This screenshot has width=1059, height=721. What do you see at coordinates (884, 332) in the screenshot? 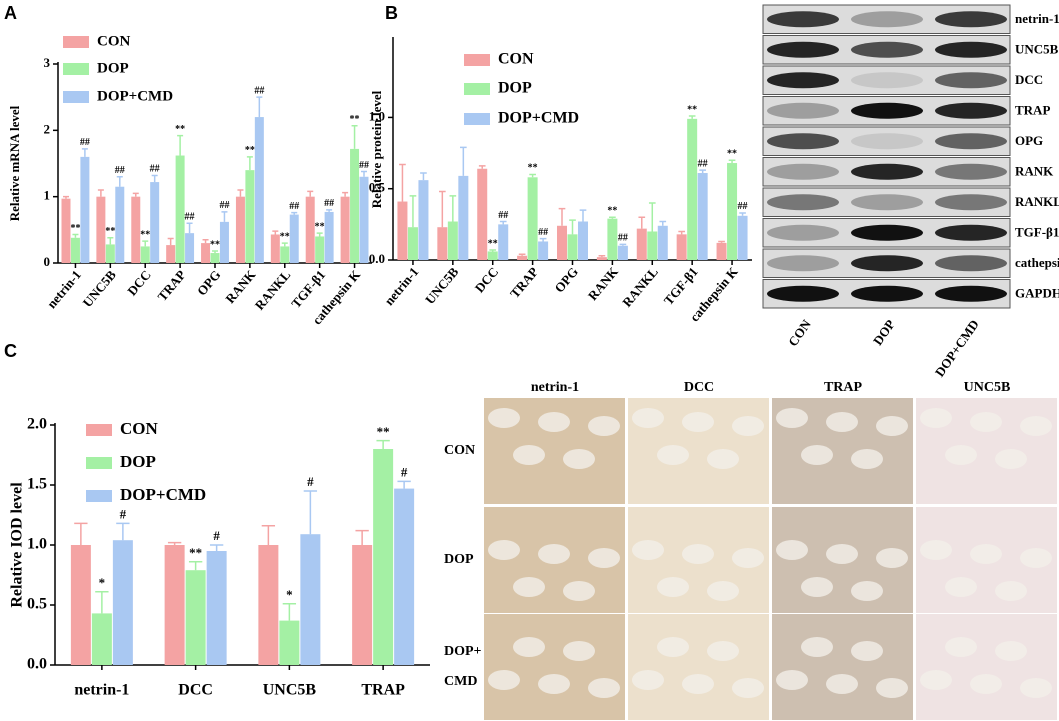
I see `blot-column-label: DOP` at bounding box center [884, 332].